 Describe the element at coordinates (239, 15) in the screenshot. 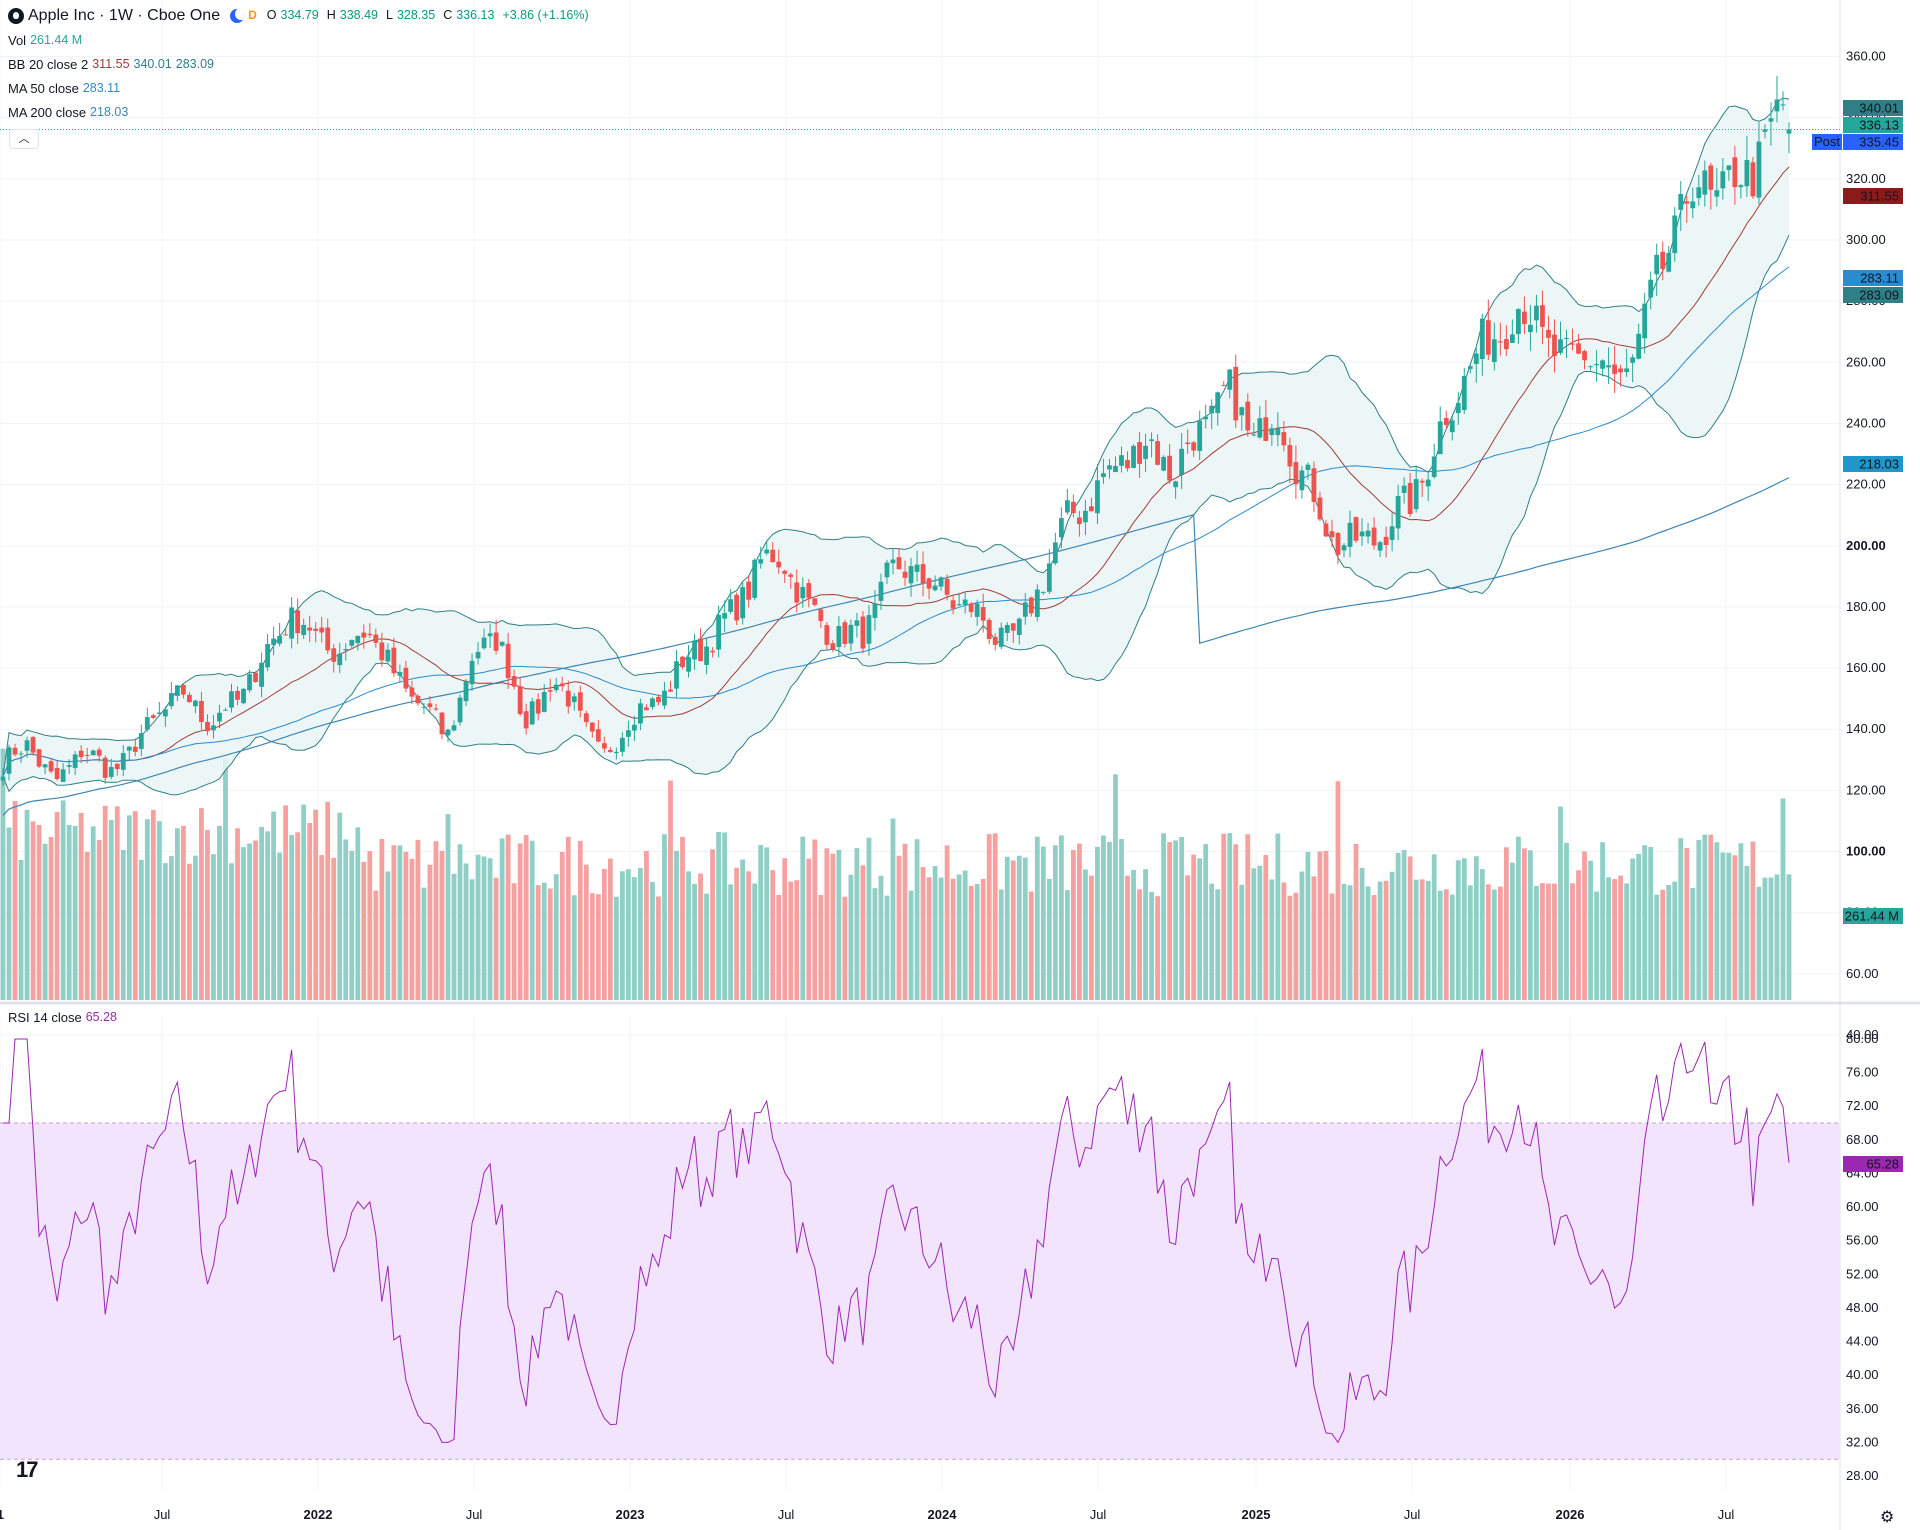

I see `market-closed-icon` at that location.